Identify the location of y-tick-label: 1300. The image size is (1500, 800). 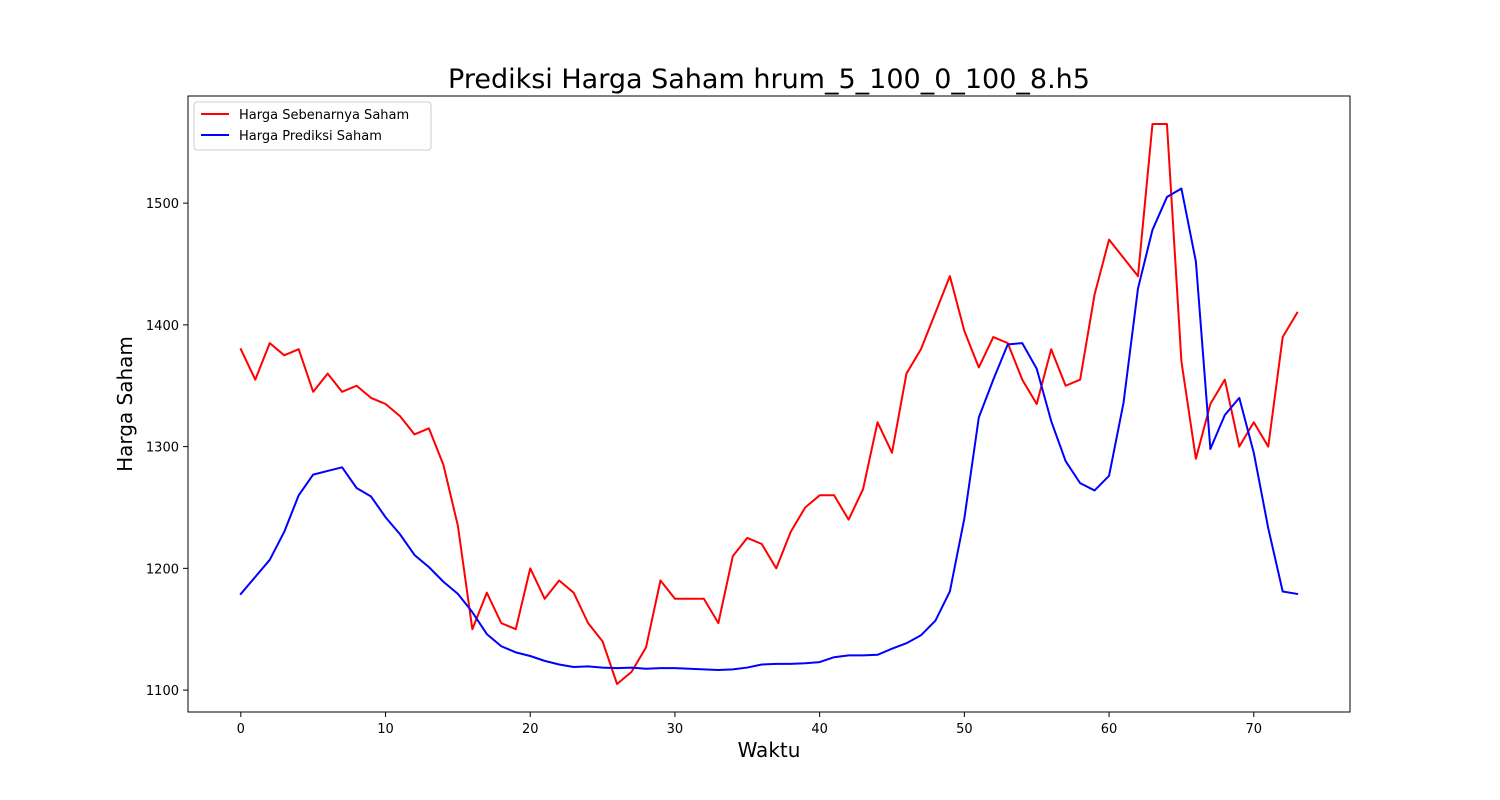
(162, 448).